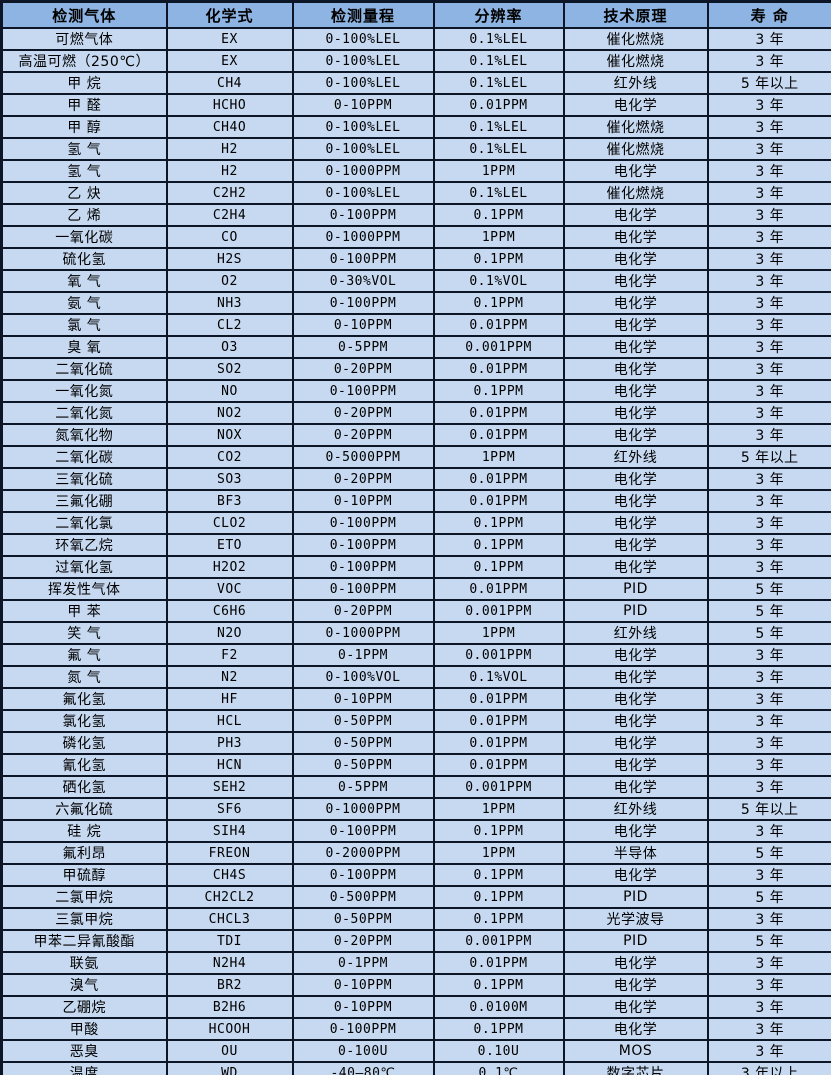  What do you see at coordinates (363, 633) in the screenshot?
I see `range-cell: 0-1000PPM` at bounding box center [363, 633].